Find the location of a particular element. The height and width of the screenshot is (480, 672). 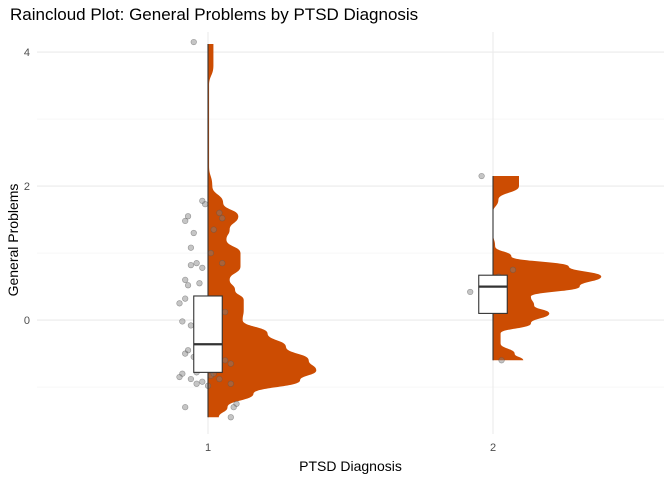

x-tick-label: 1 is located at coordinates (208, 448).